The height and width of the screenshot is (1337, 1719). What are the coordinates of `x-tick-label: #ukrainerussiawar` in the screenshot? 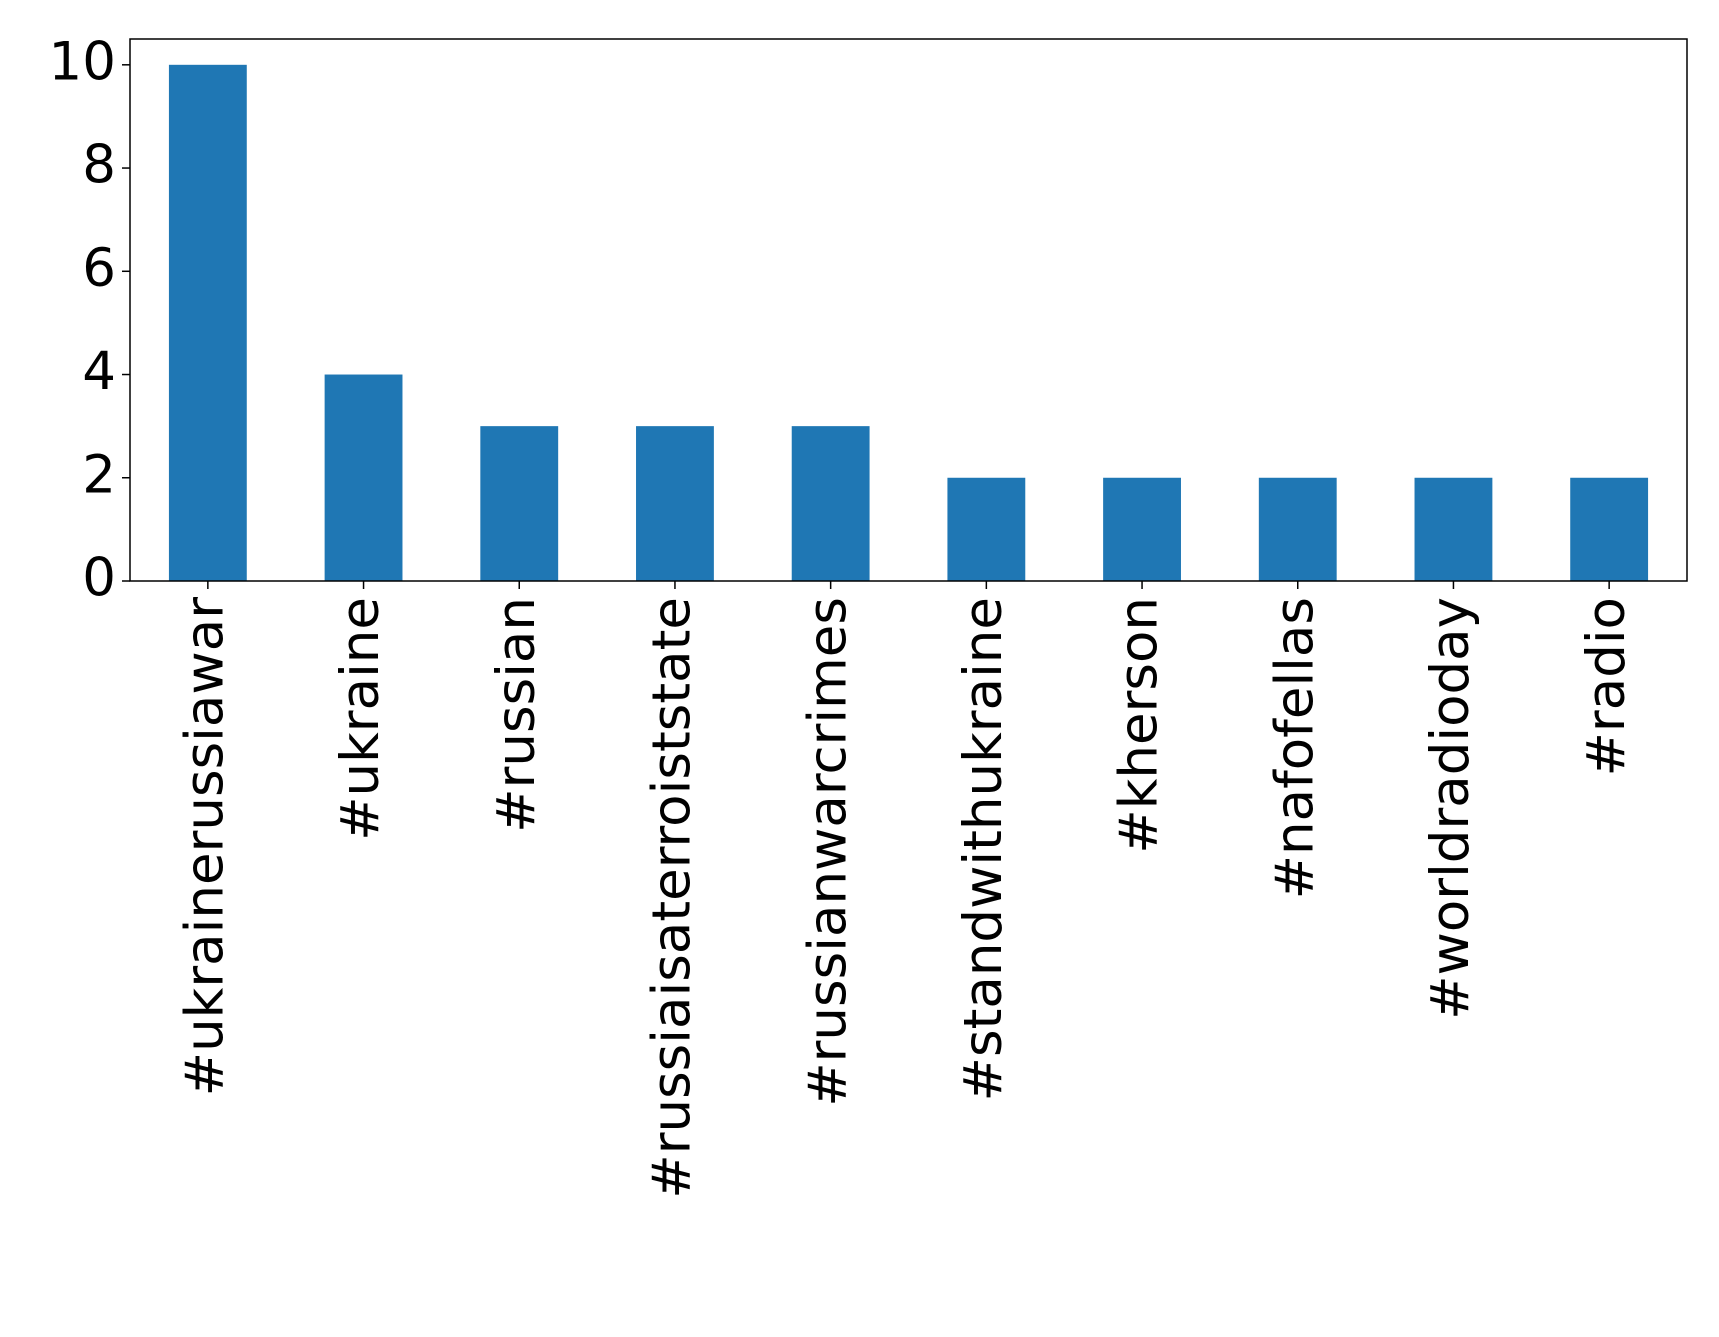 It's located at (204, 847).